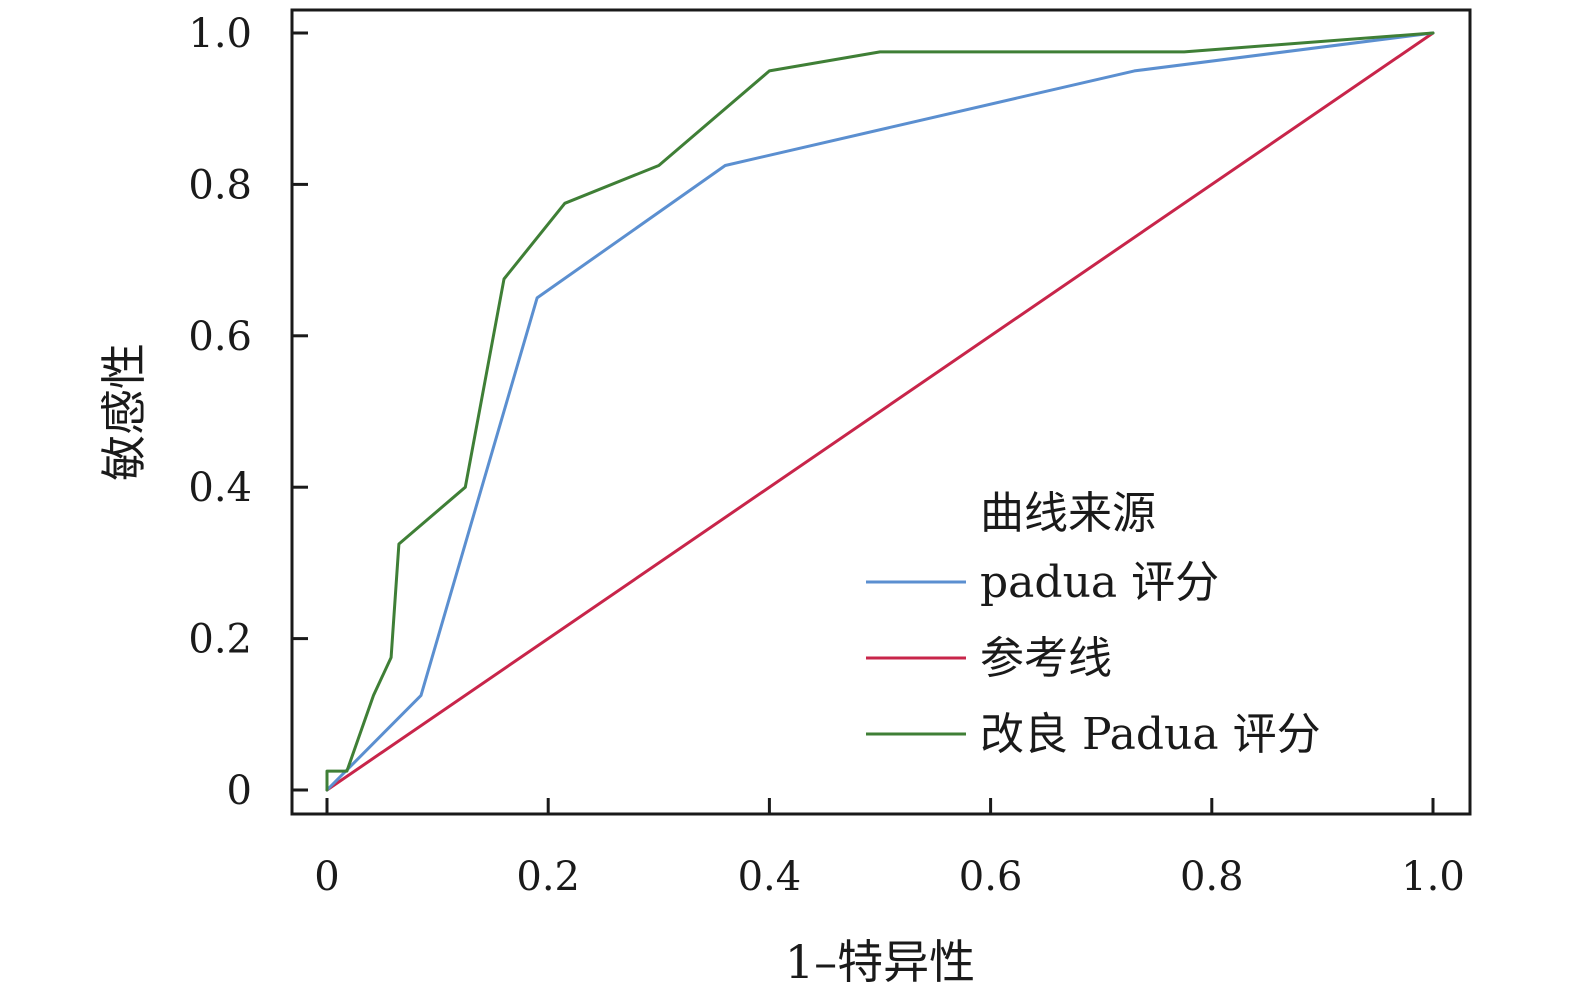 The image size is (1575, 1002). I want to click on y-tick-label: 0.8, so click(220, 185).